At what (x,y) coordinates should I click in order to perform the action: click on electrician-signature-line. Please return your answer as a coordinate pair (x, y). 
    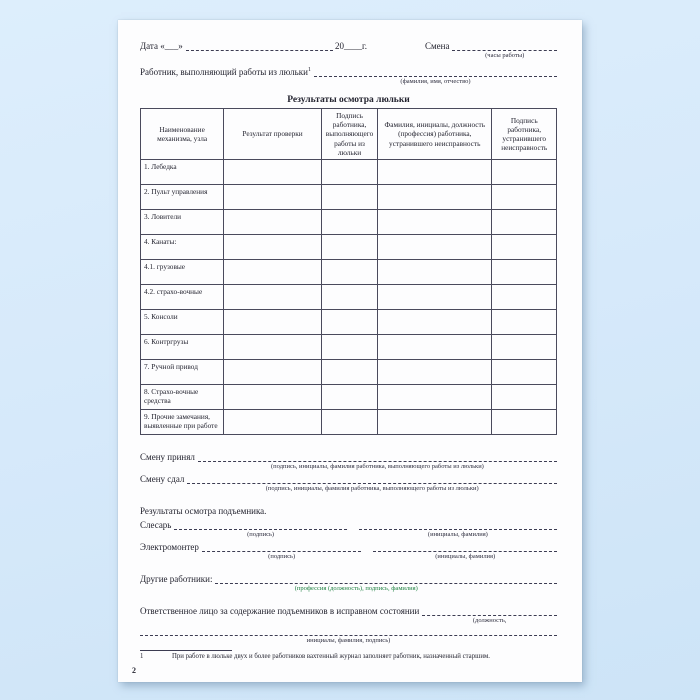
    Looking at the image, I should click on (281, 547).